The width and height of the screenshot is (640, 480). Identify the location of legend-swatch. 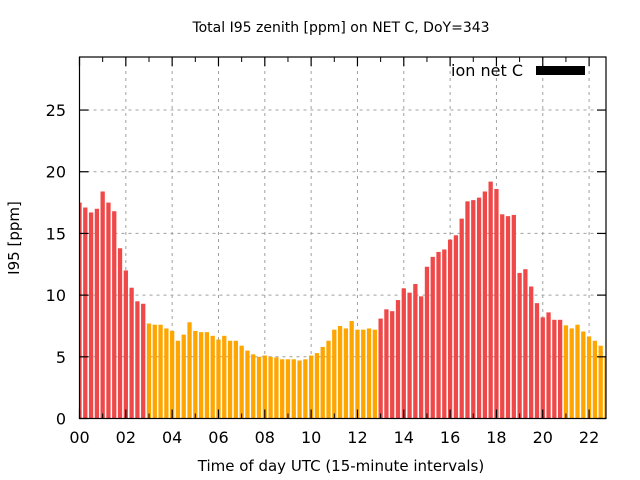
(560, 70).